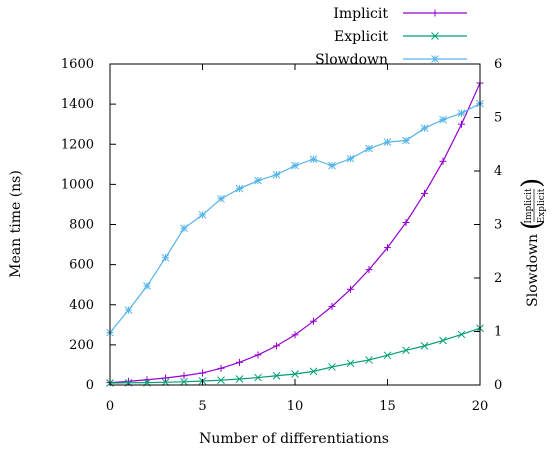 The image size is (550, 453). Describe the element at coordinates (294, 439) in the screenshot. I see `x-axis-label: Number of differentiations` at that location.